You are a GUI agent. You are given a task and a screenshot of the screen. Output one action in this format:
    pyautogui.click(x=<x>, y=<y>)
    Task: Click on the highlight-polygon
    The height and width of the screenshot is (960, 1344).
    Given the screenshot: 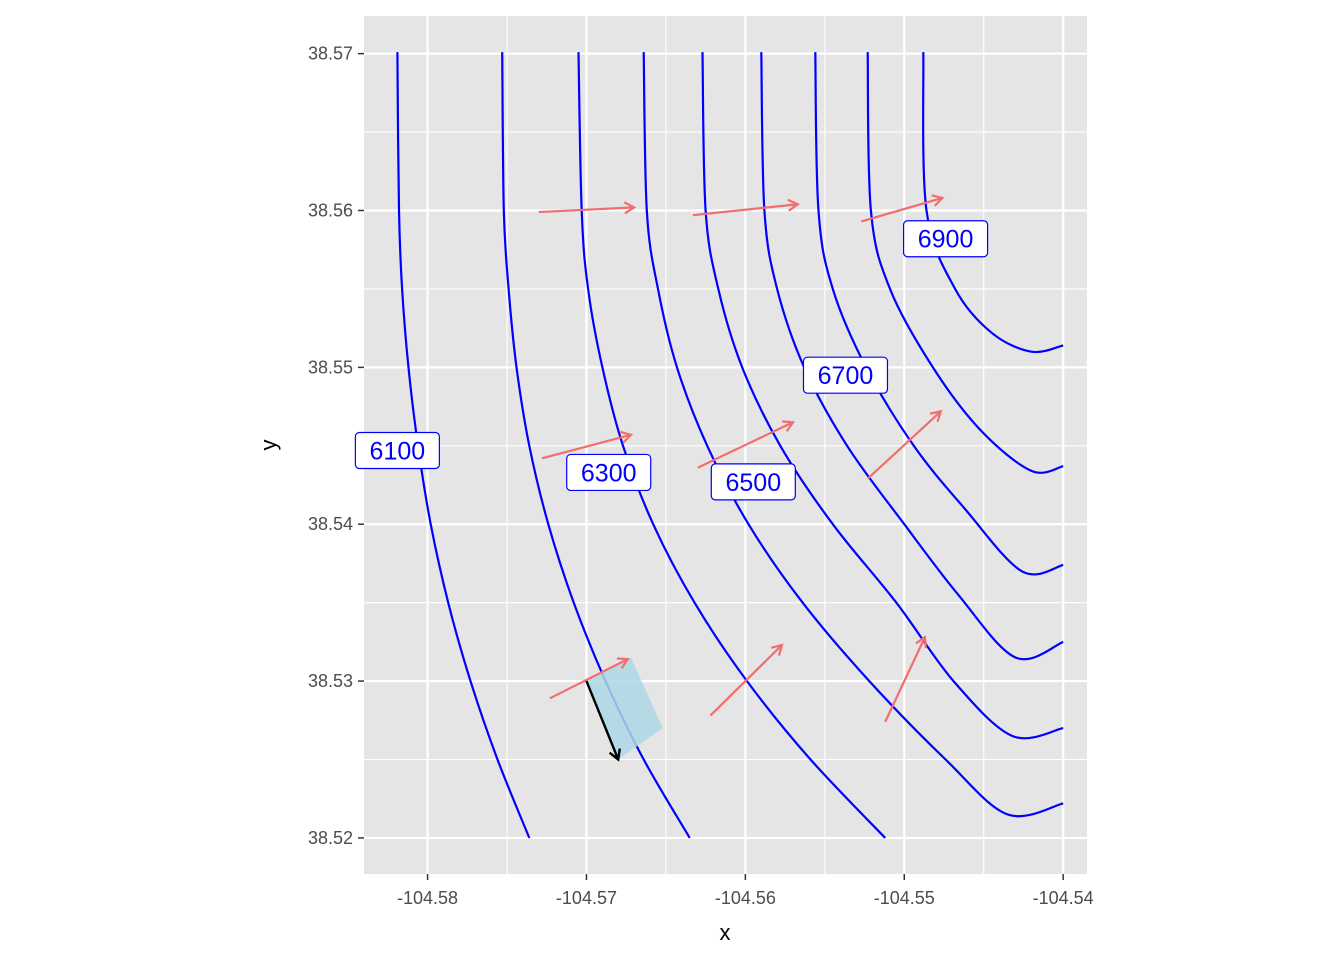 What is the action you would take?
    pyautogui.click(x=624, y=708)
    